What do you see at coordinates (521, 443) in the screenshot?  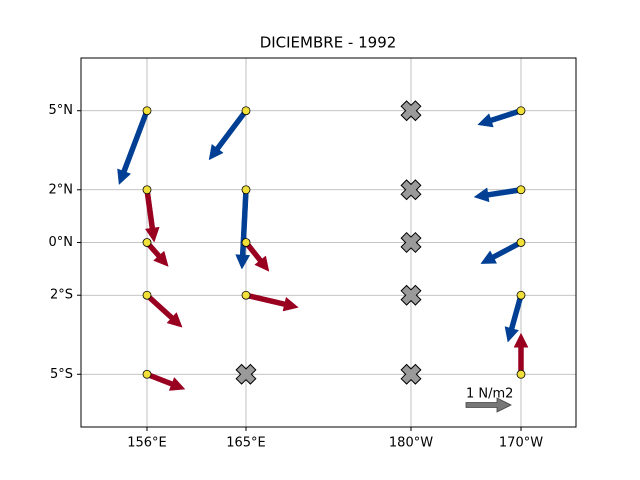 I see `x-tick-label: 170°W` at bounding box center [521, 443].